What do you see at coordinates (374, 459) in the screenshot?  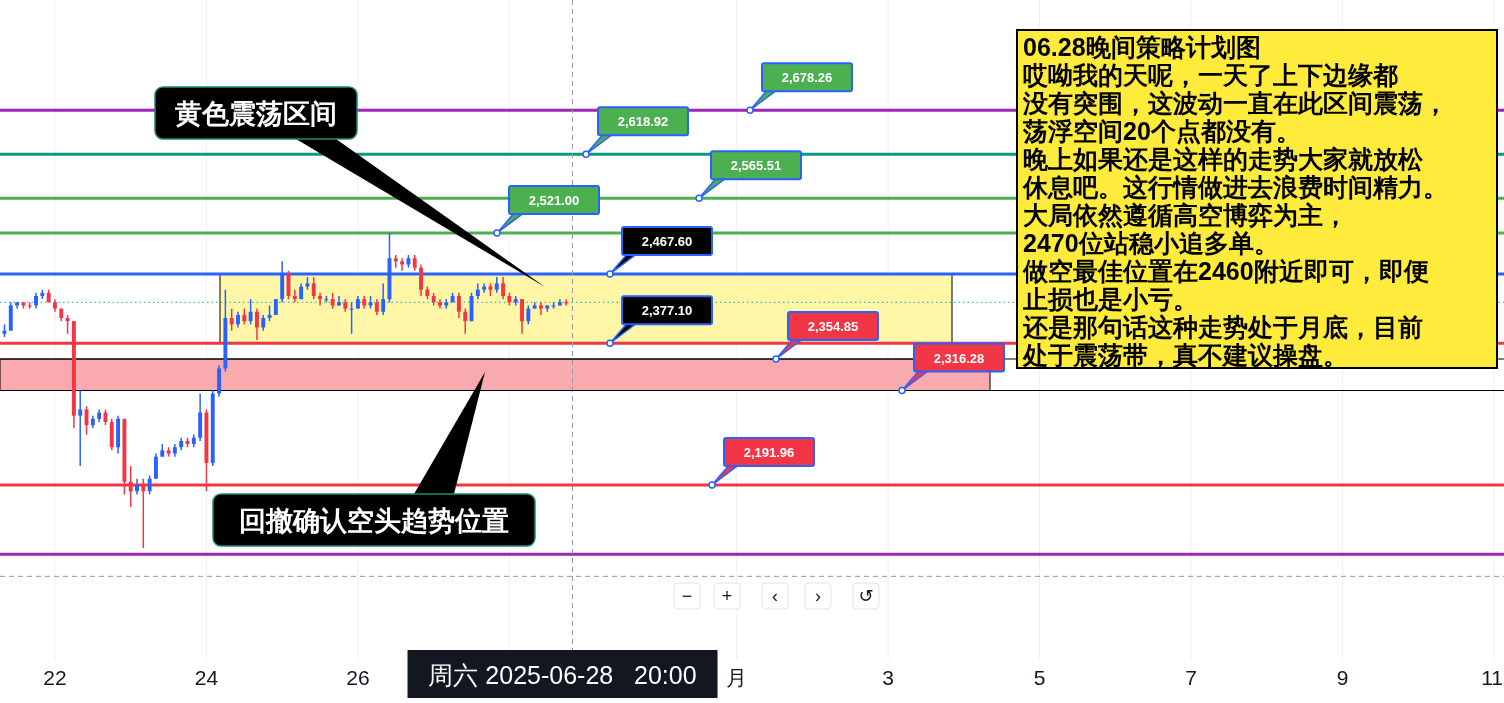 I see `callout: 回撤确认空头趋势位置` at bounding box center [374, 459].